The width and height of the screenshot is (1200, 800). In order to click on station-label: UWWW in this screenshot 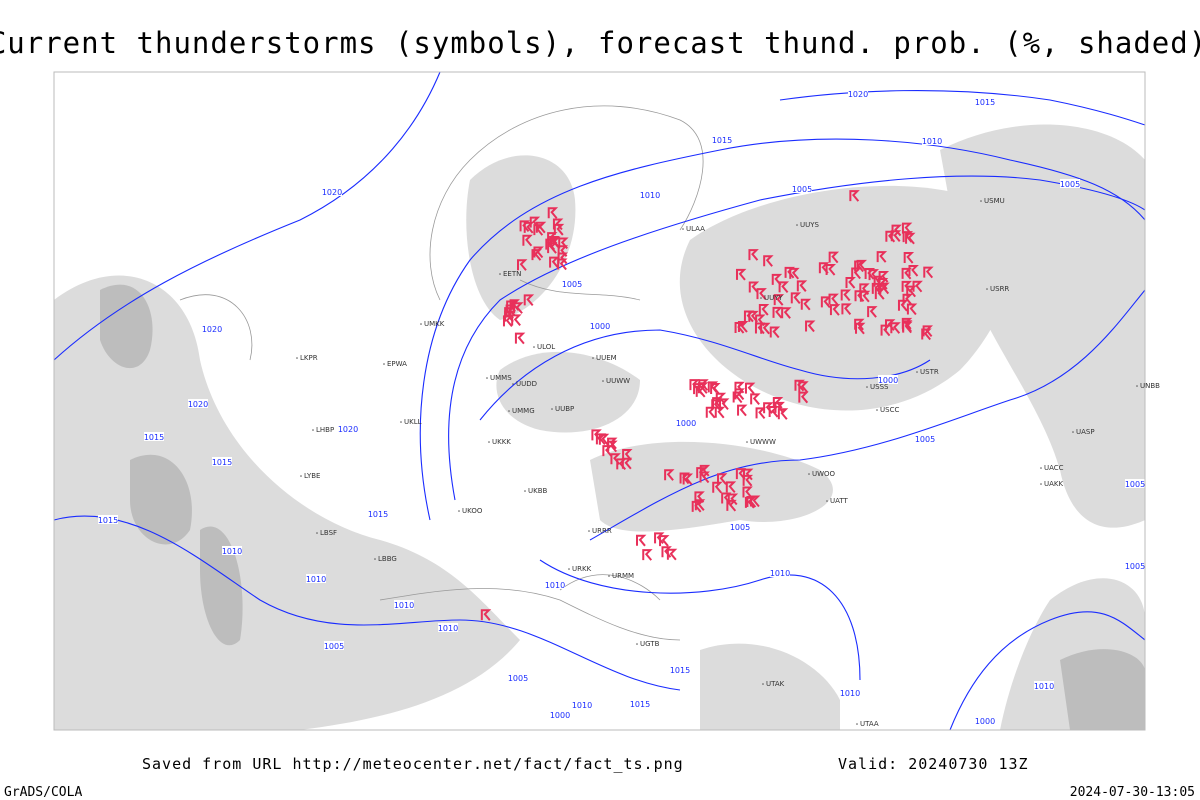, I will do `click(763, 442)`.